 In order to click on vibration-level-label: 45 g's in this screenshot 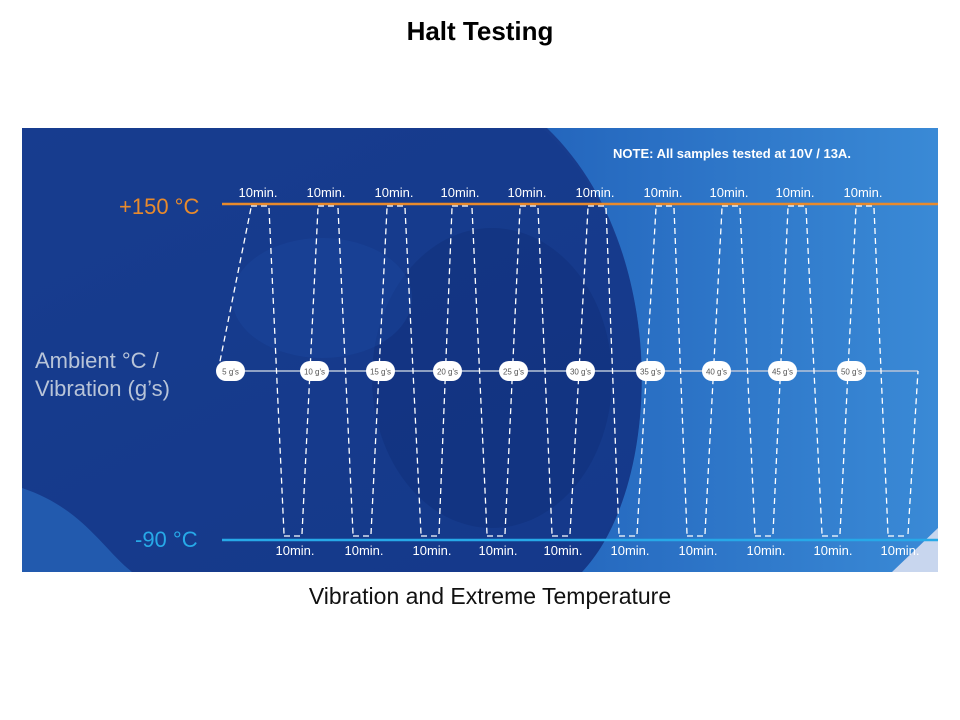, I will do `click(782, 372)`.